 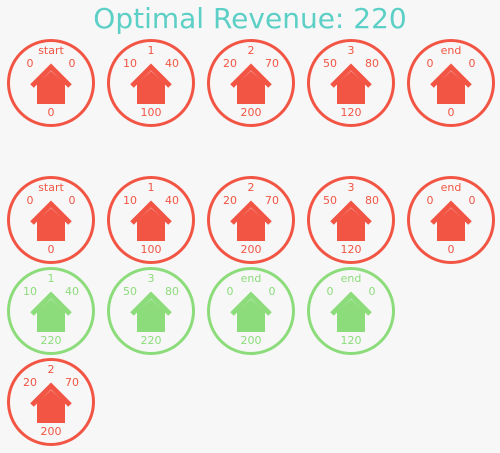 I want to click on schedule-node: 3 50 80 220, so click(x=151, y=311).